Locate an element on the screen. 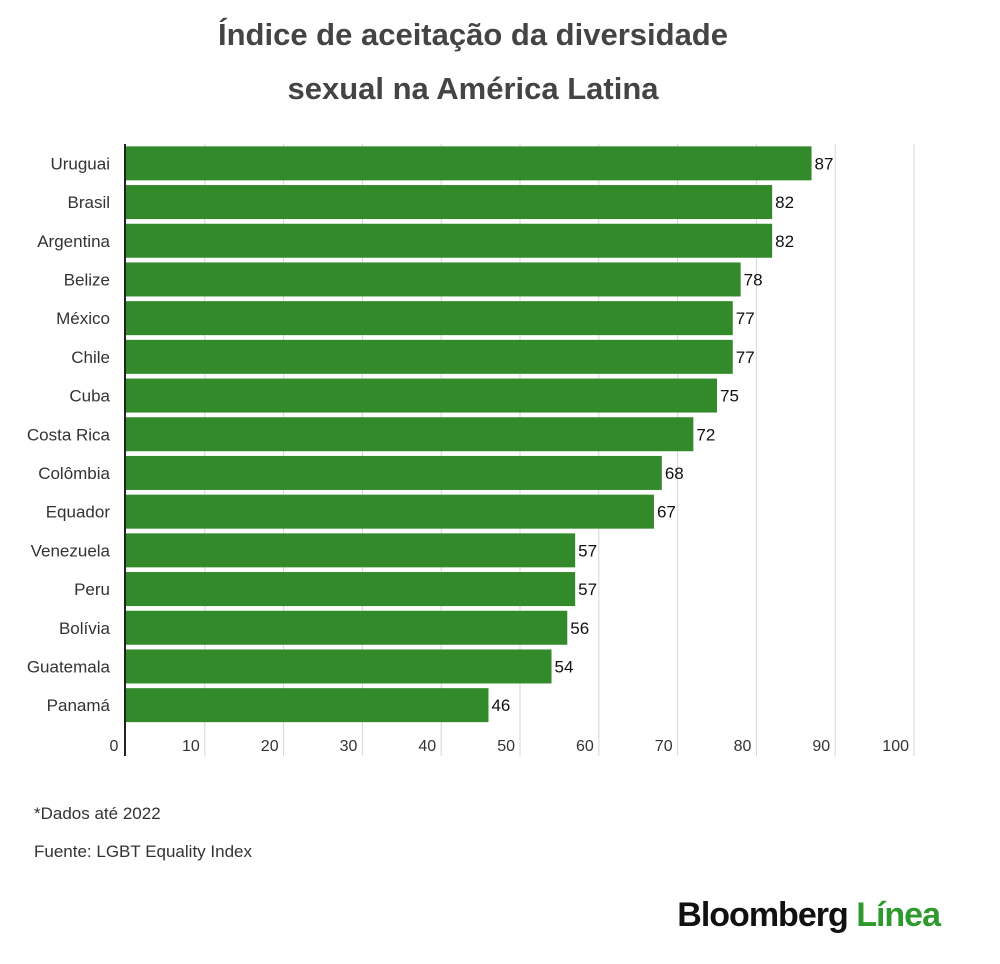 Image resolution: width=1000 pixels, height=964 pixels. value-label: 54 is located at coordinates (564, 666).